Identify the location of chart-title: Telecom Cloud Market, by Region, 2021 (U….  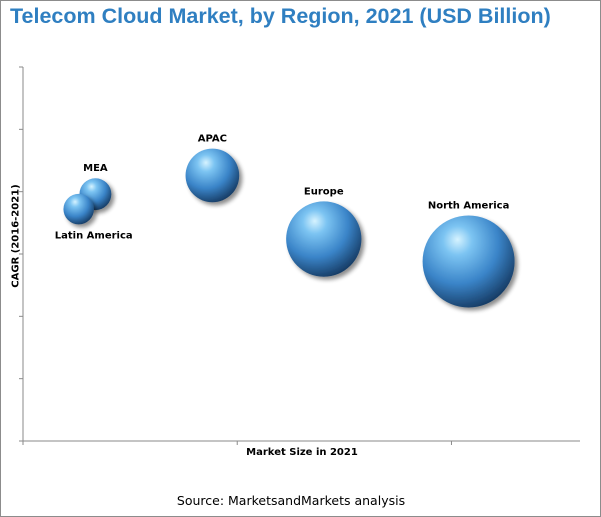
(280, 16).